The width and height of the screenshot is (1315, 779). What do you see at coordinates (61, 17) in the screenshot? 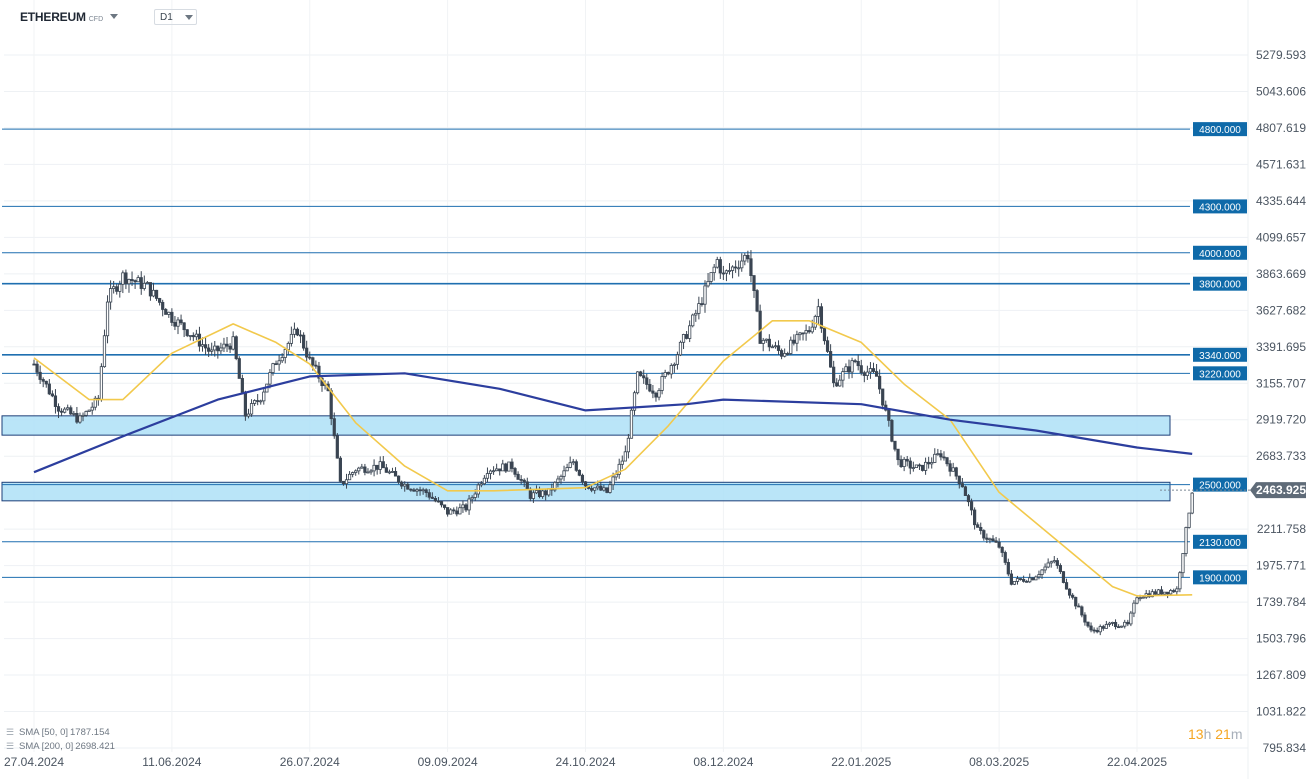
I see `instrument-selector: ETHEREUM CFD` at bounding box center [61, 17].